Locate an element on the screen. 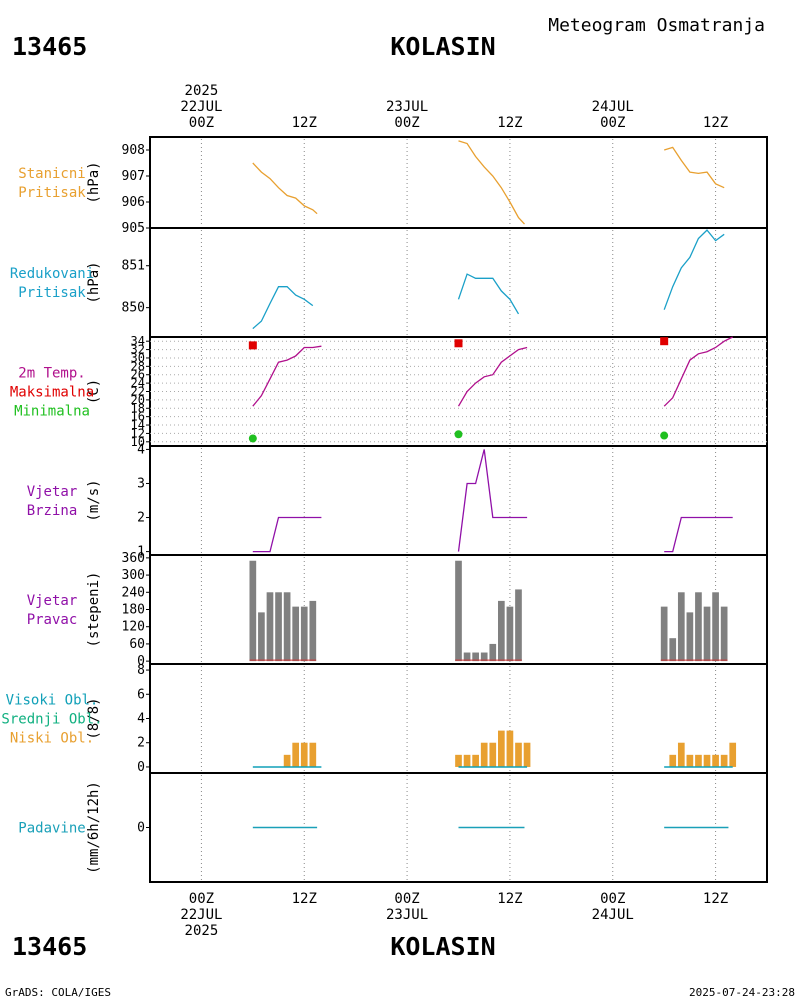  top-time-label: 24JUL is located at coordinates (613, 107).